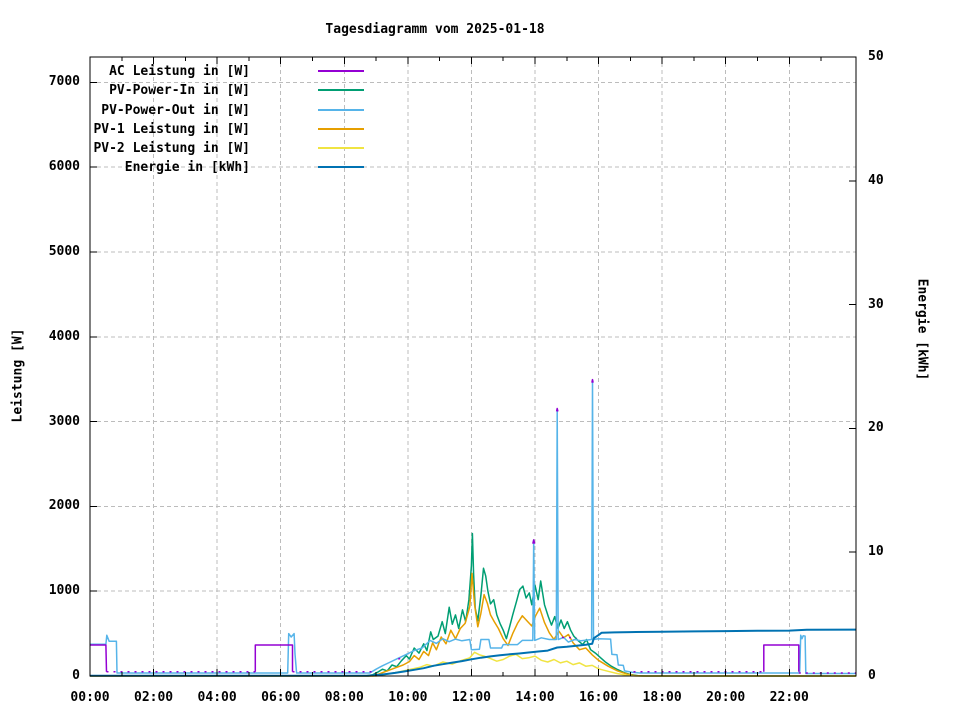 The height and width of the screenshot is (720, 960). Describe the element at coordinates (535, 697) in the screenshot. I see `x-tick-label: 14:00` at that location.